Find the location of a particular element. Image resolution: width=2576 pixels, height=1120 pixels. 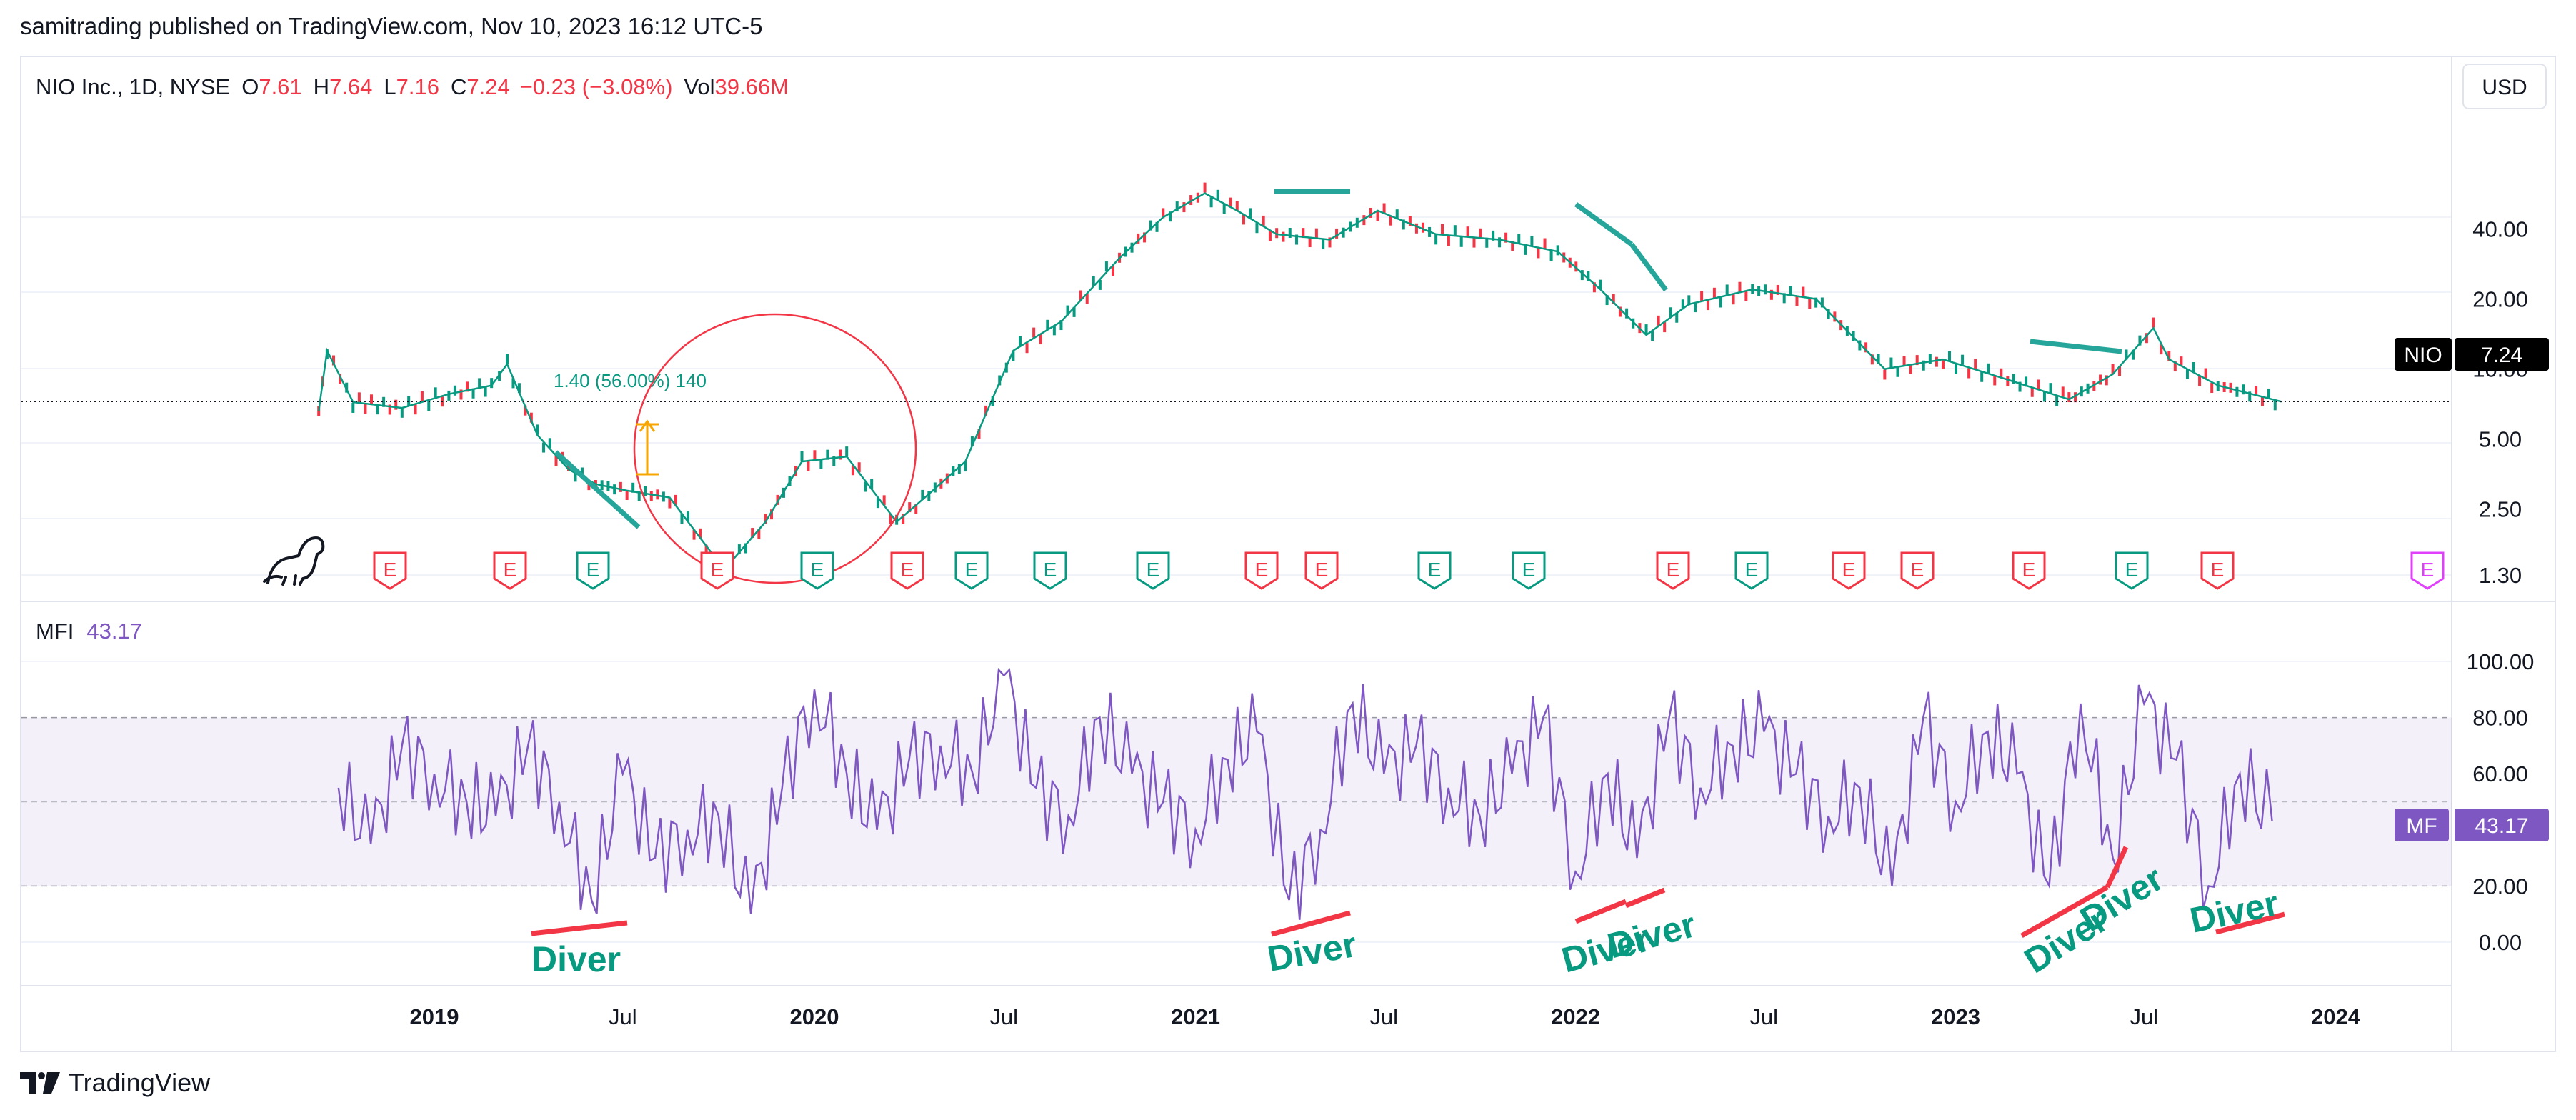

mfi-legend: MFI 43.17 is located at coordinates (89, 631).